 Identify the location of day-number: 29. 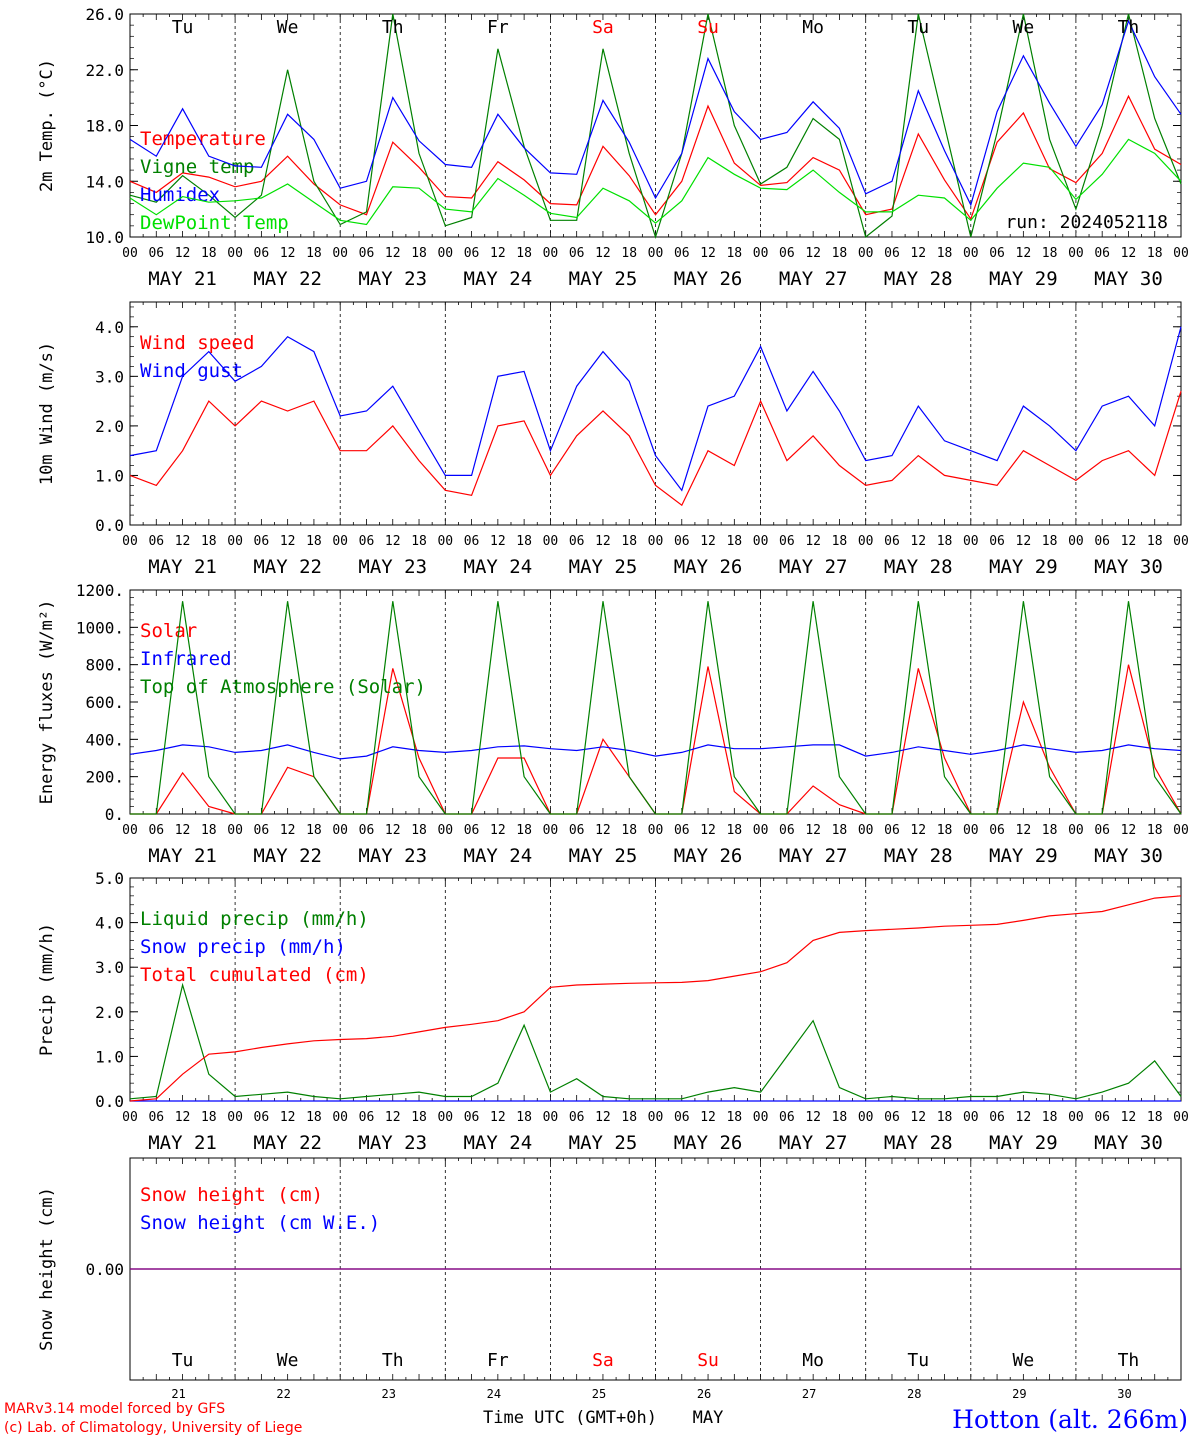
(1019, 1394).